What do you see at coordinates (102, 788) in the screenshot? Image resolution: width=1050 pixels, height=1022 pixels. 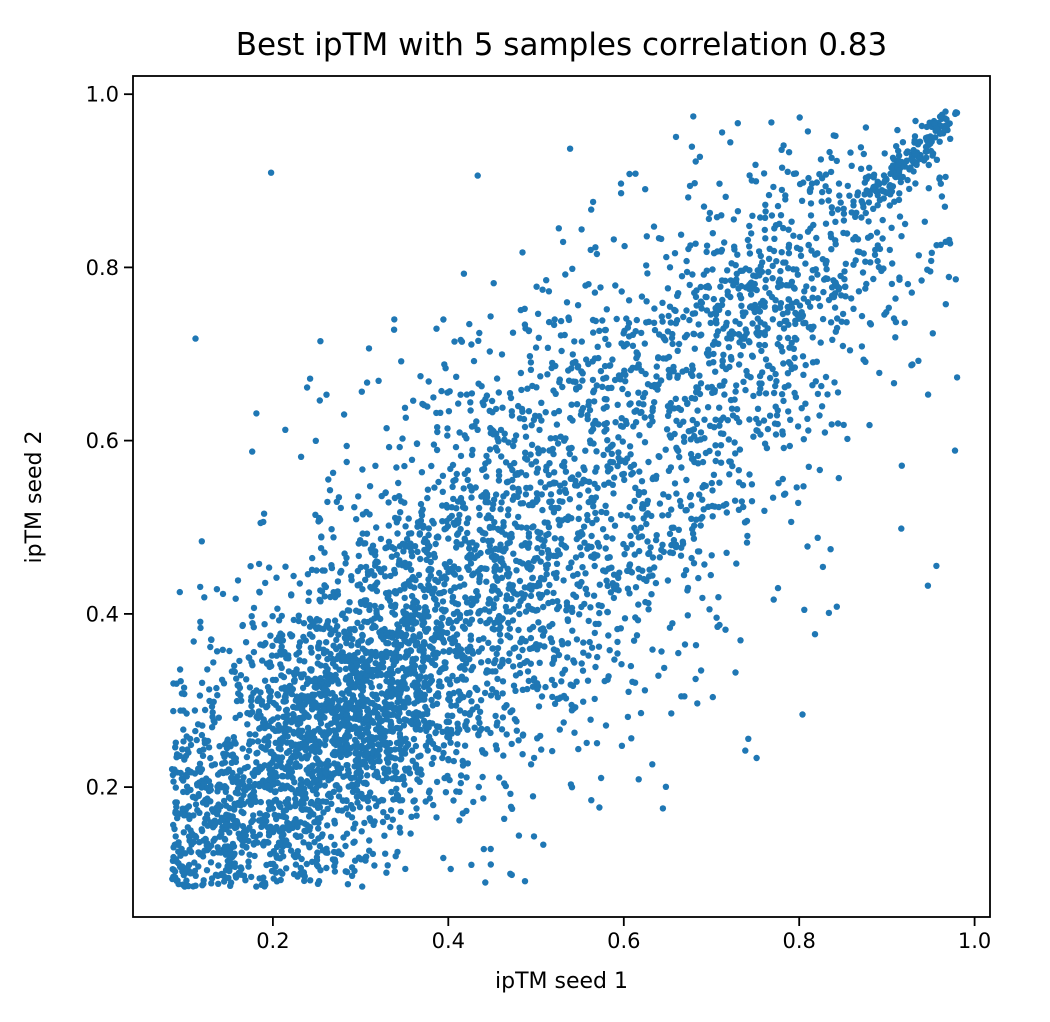 I see `y-tick-label: 0.2` at bounding box center [102, 788].